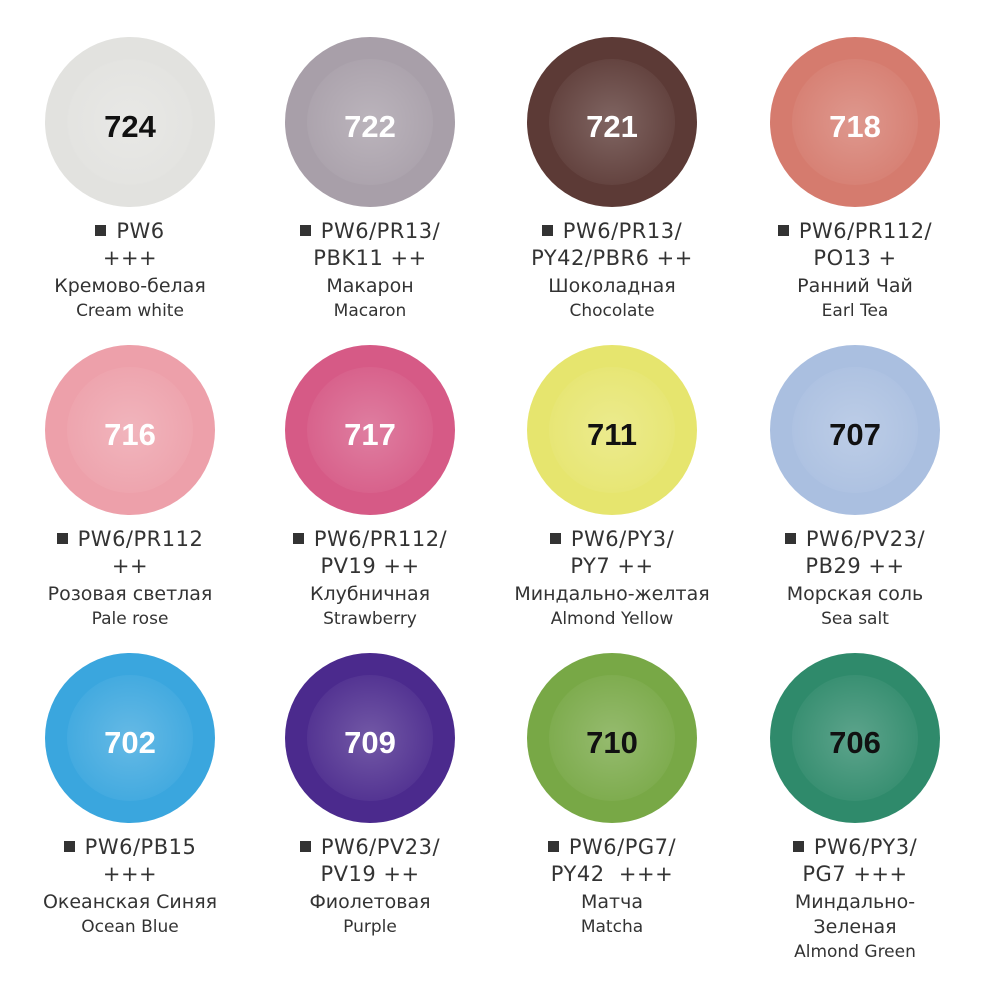 The width and height of the screenshot is (1000, 1000). What do you see at coordinates (855, 952) in the screenshot?
I see `name-en: Almond Green` at bounding box center [855, 952].